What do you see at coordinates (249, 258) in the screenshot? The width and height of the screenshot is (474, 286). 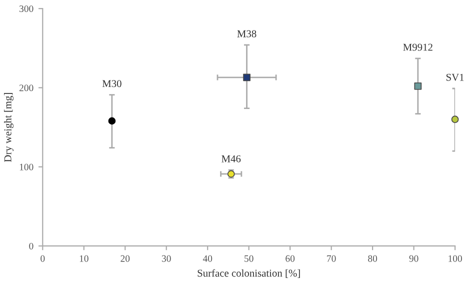 I see `x-tick-label: 50` at bounding box center [249, 258].